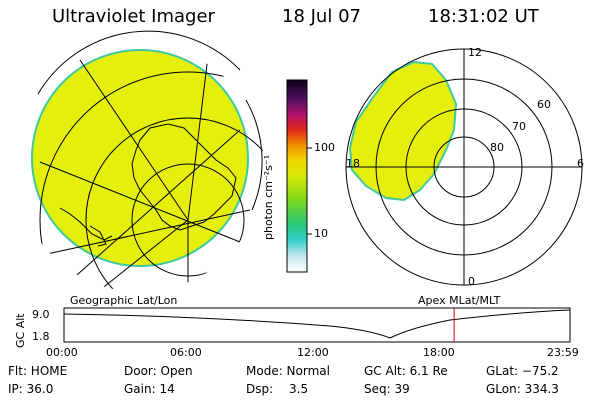  Describe the element at coordinates (184, 177) in the screenshot. I see `coastline` at that location.